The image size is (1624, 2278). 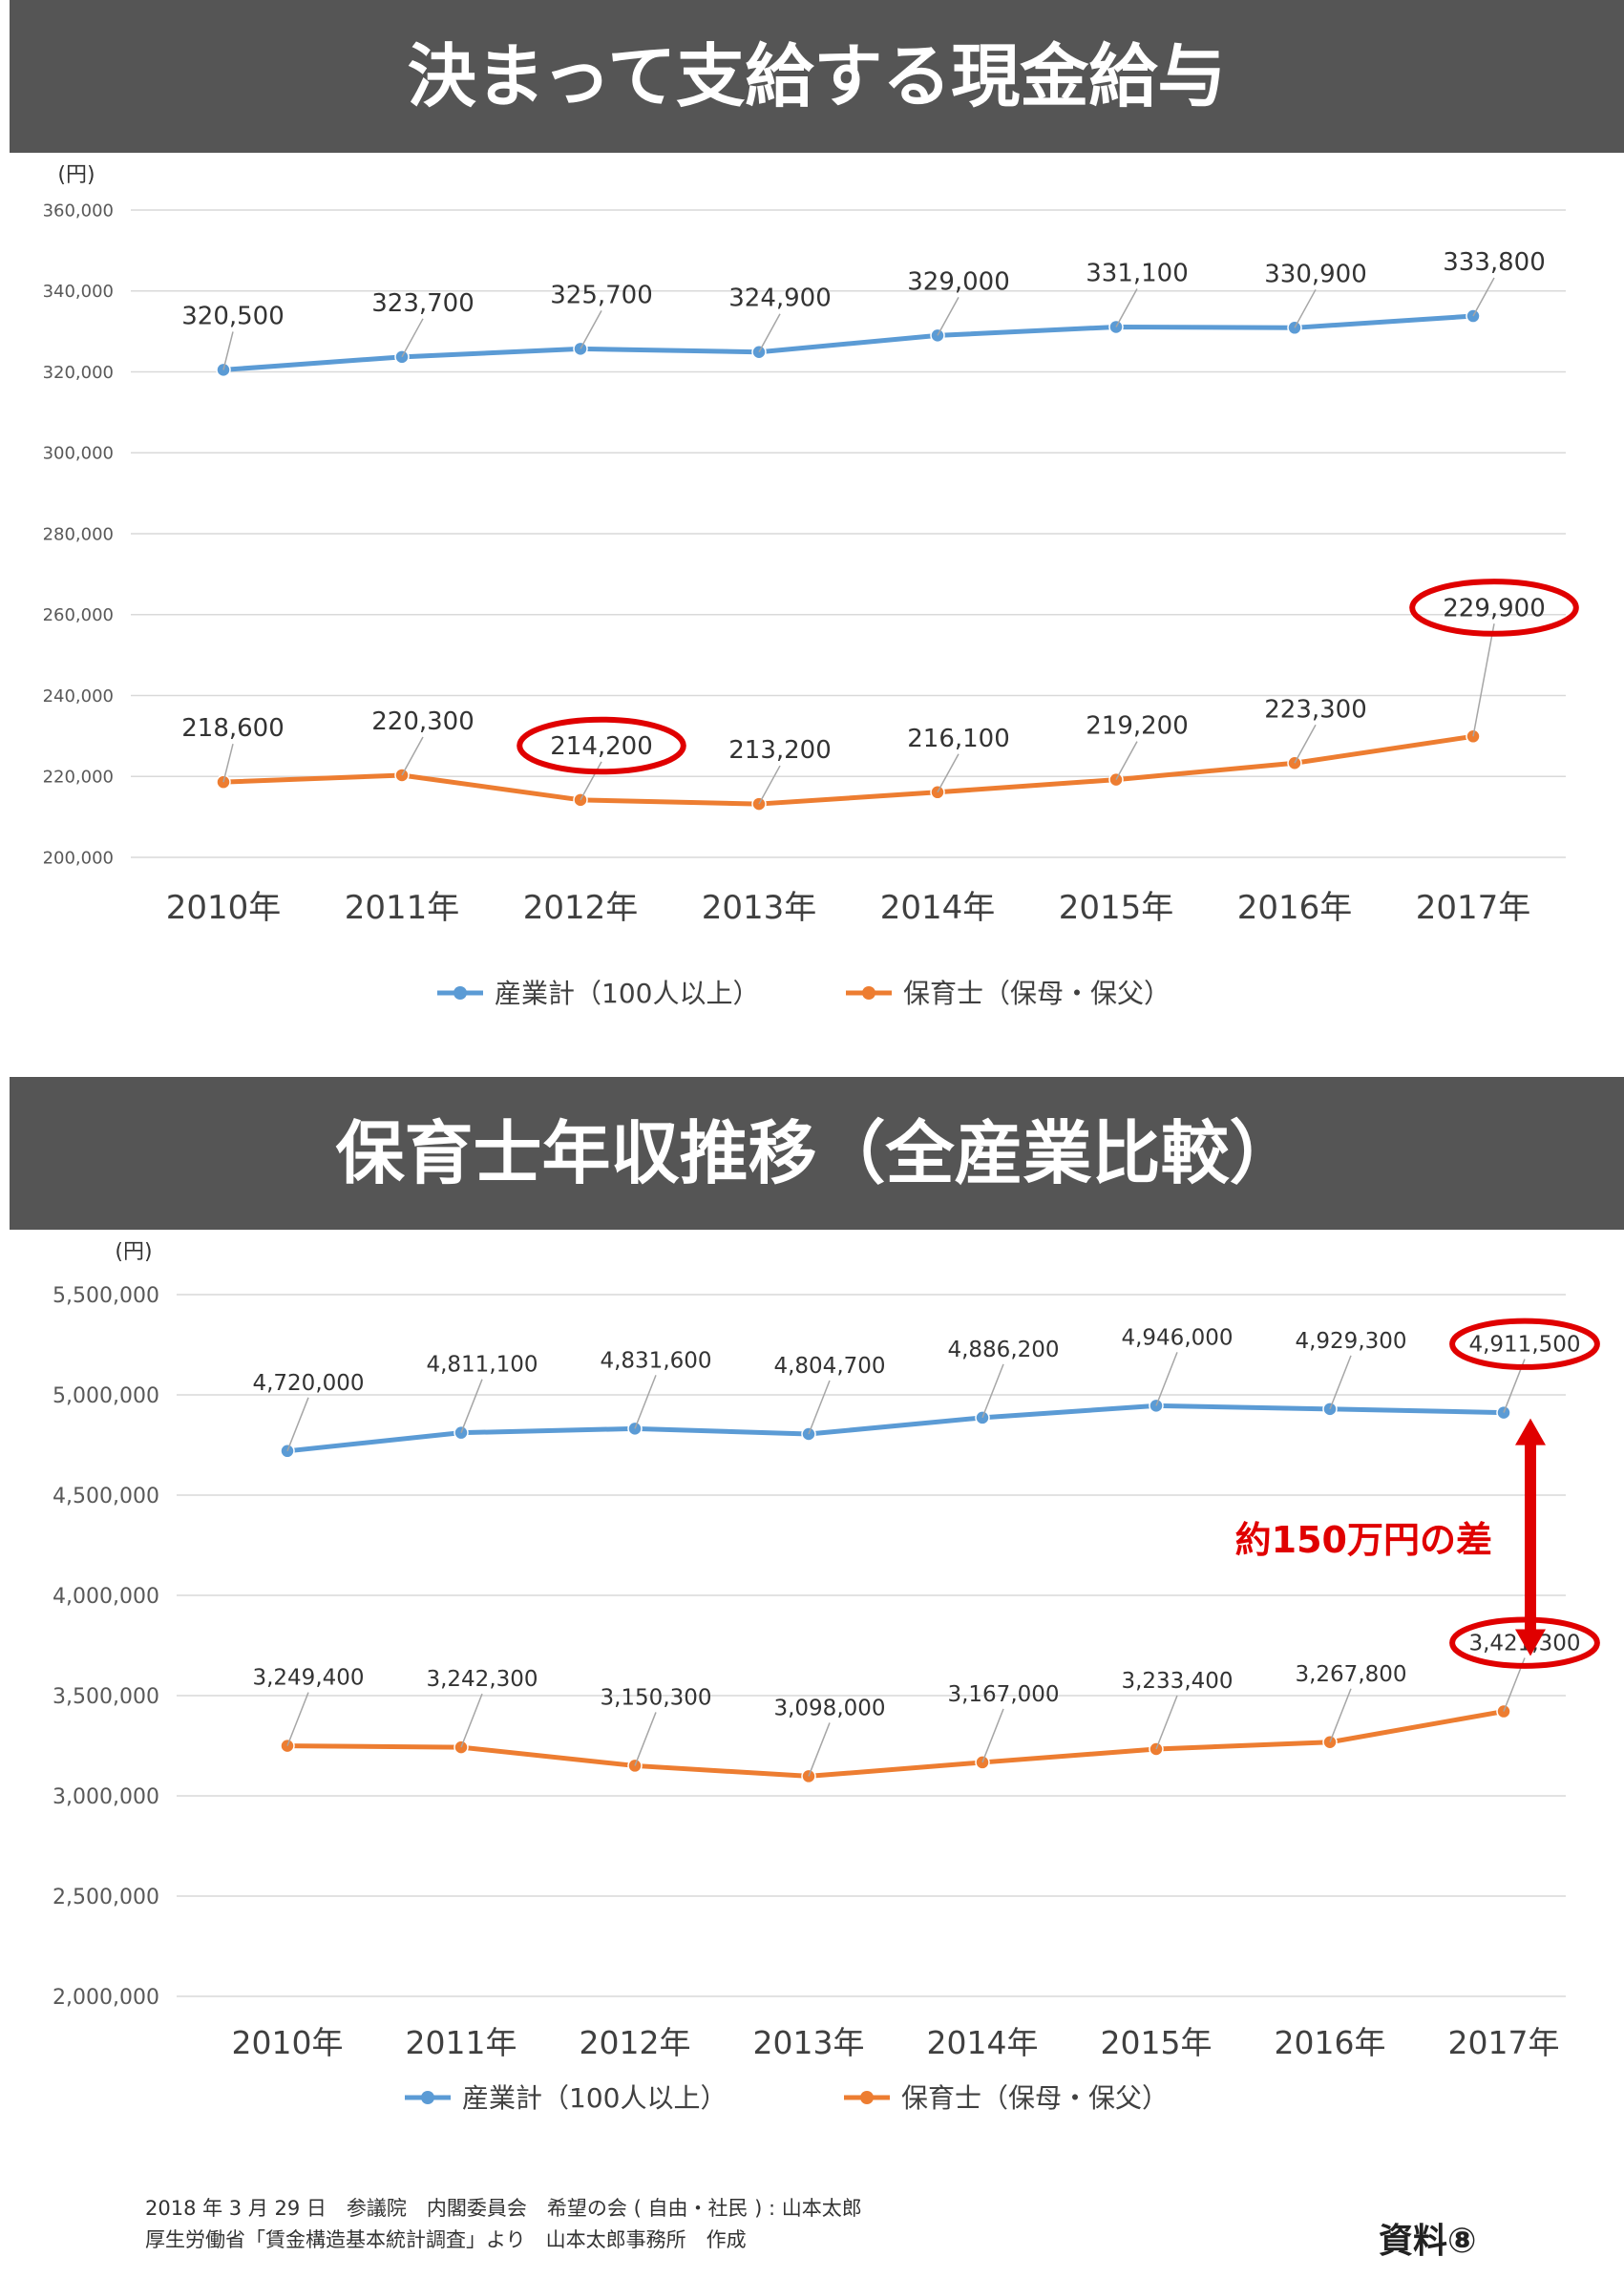 What do you see at coordinates (78, 454) in the screenshot?
I see `chart1-y-tick-label: 300,000` at bounding box center [78, 454].